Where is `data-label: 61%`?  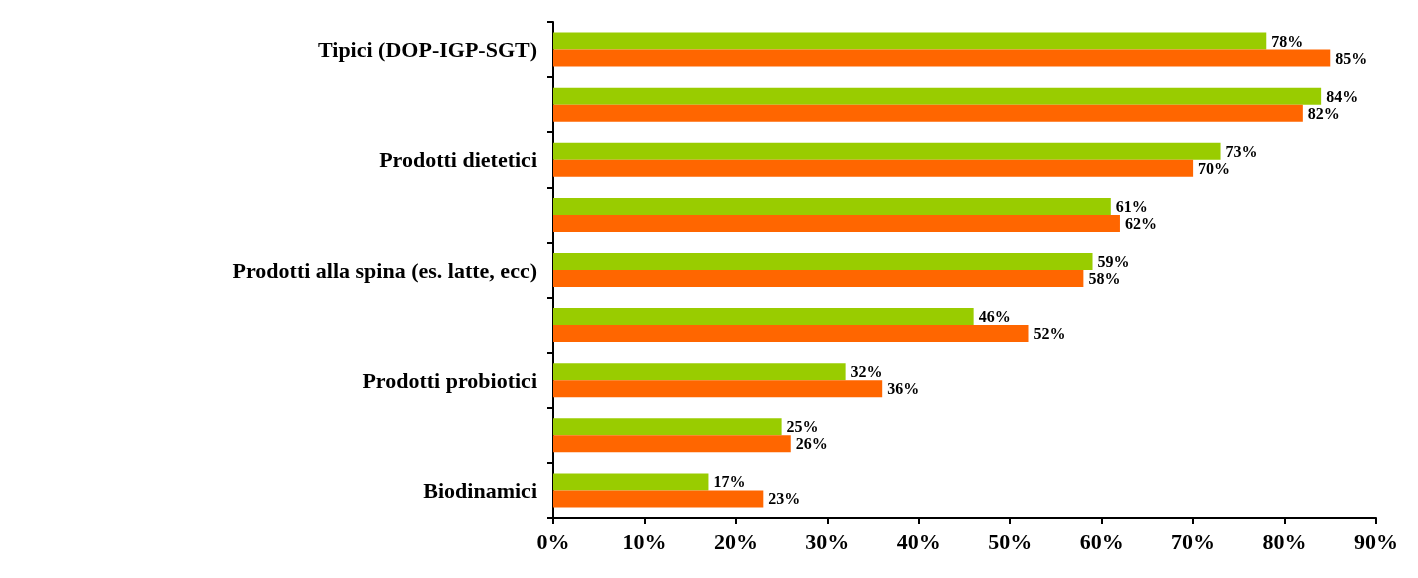 data-label: 61% is located at coordinates (1131, 206).